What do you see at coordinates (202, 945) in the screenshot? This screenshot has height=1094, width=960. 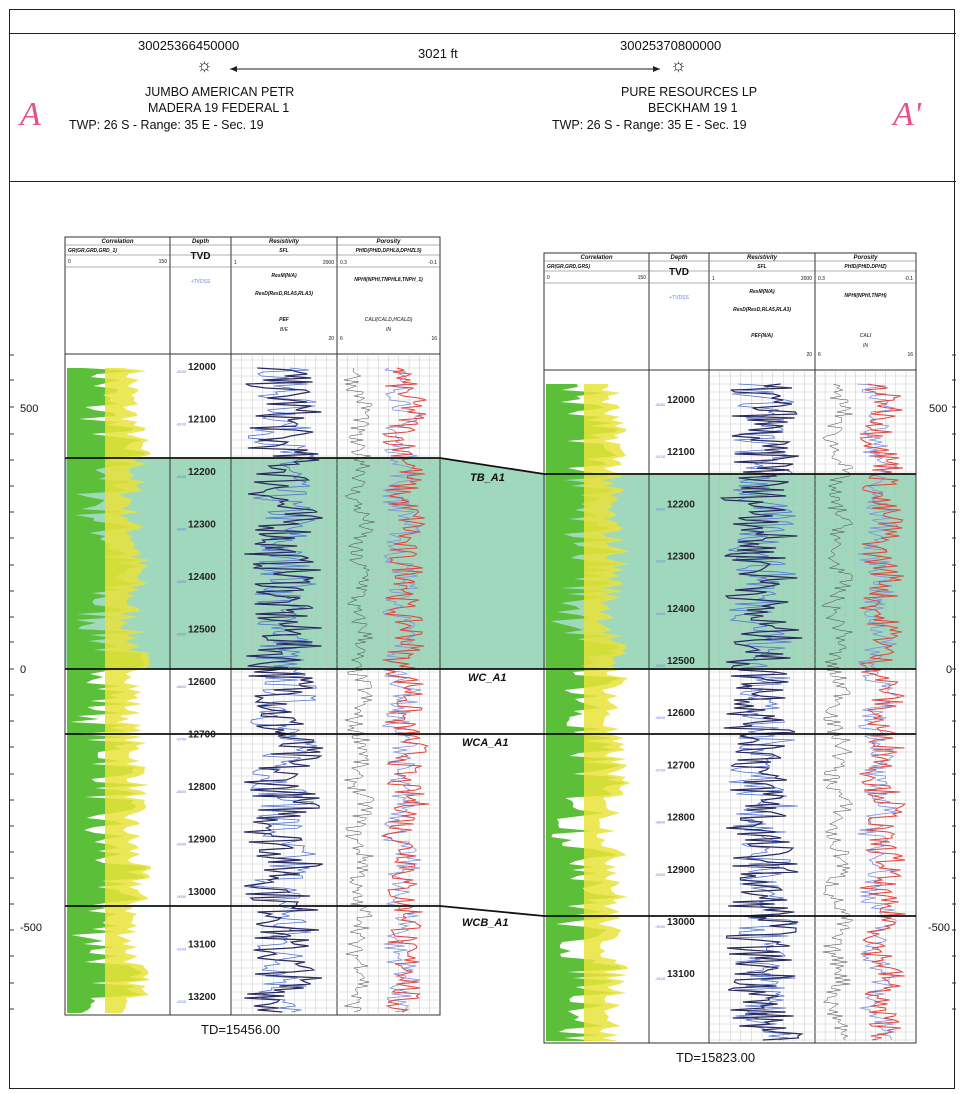 I see `left-well-depth-label: 13100` at bounding box center [202, 945].